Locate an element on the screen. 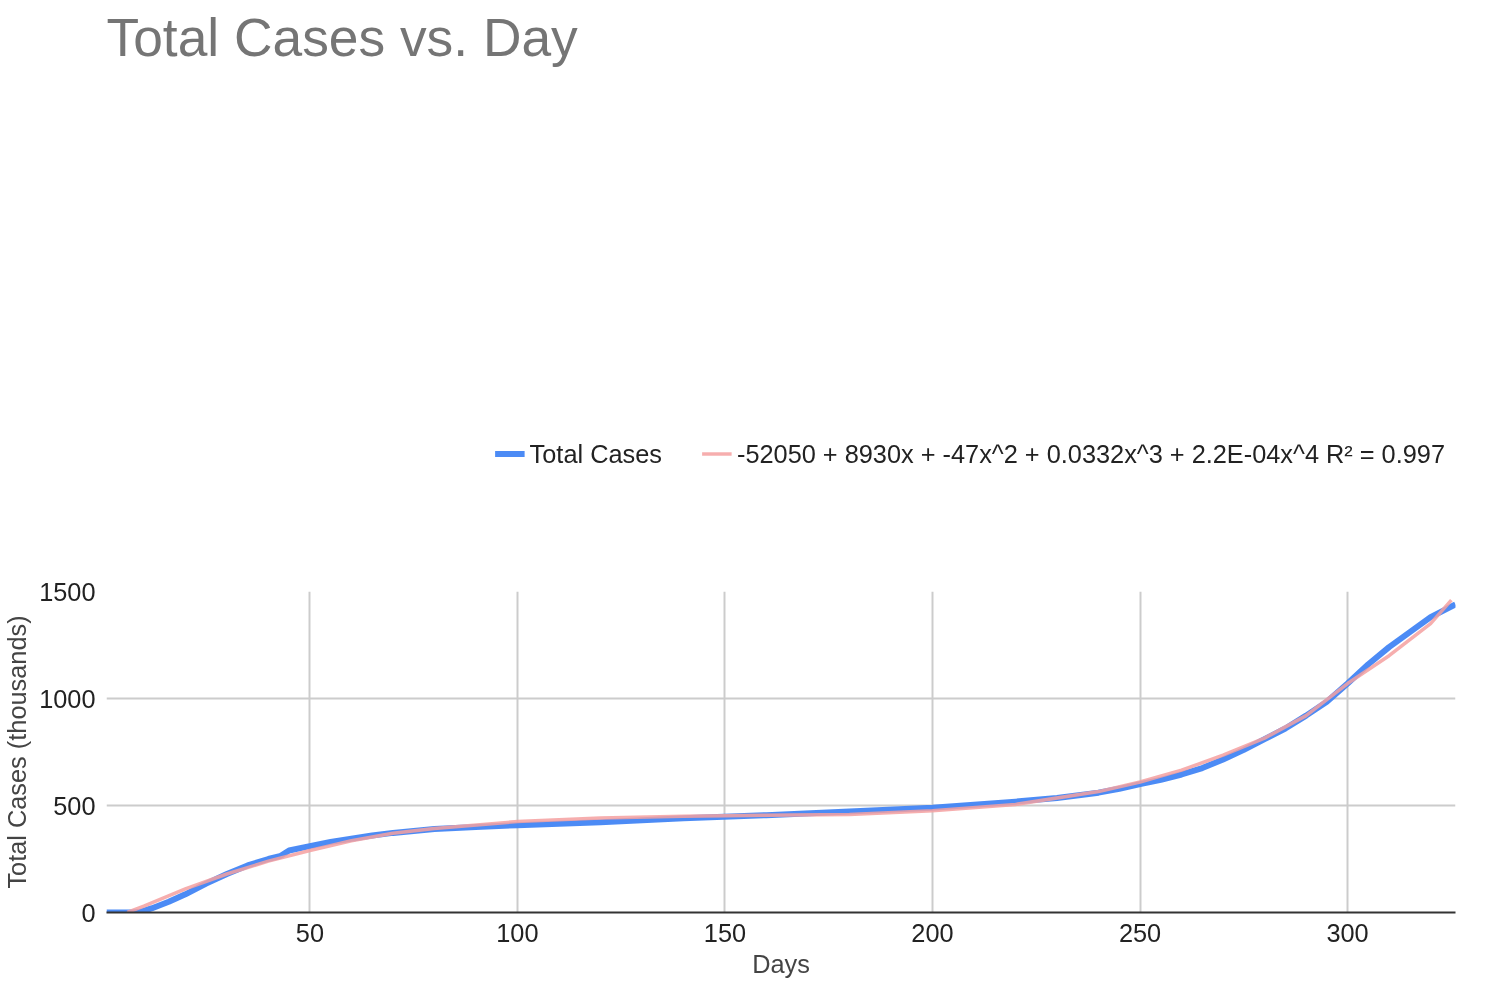 This screenshot has width=1501, height=1005. chart-title: Total Cases vs. Day is located at coordinates (342, 37).